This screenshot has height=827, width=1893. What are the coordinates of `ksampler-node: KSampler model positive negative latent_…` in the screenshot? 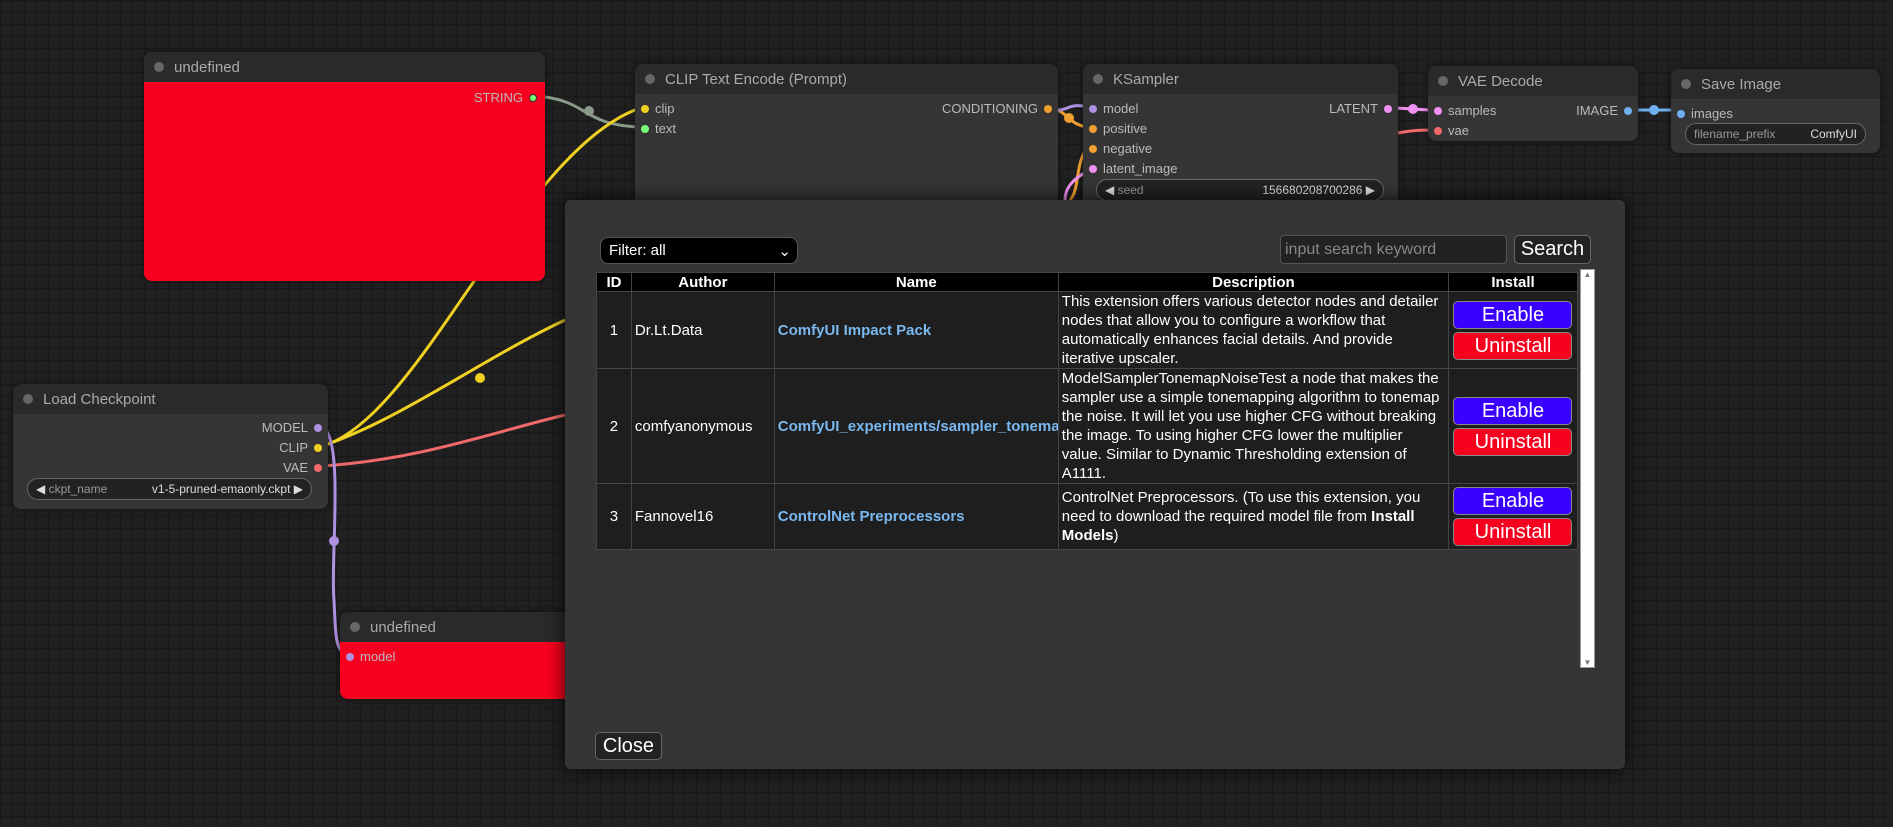 It's located at (1240, 139).